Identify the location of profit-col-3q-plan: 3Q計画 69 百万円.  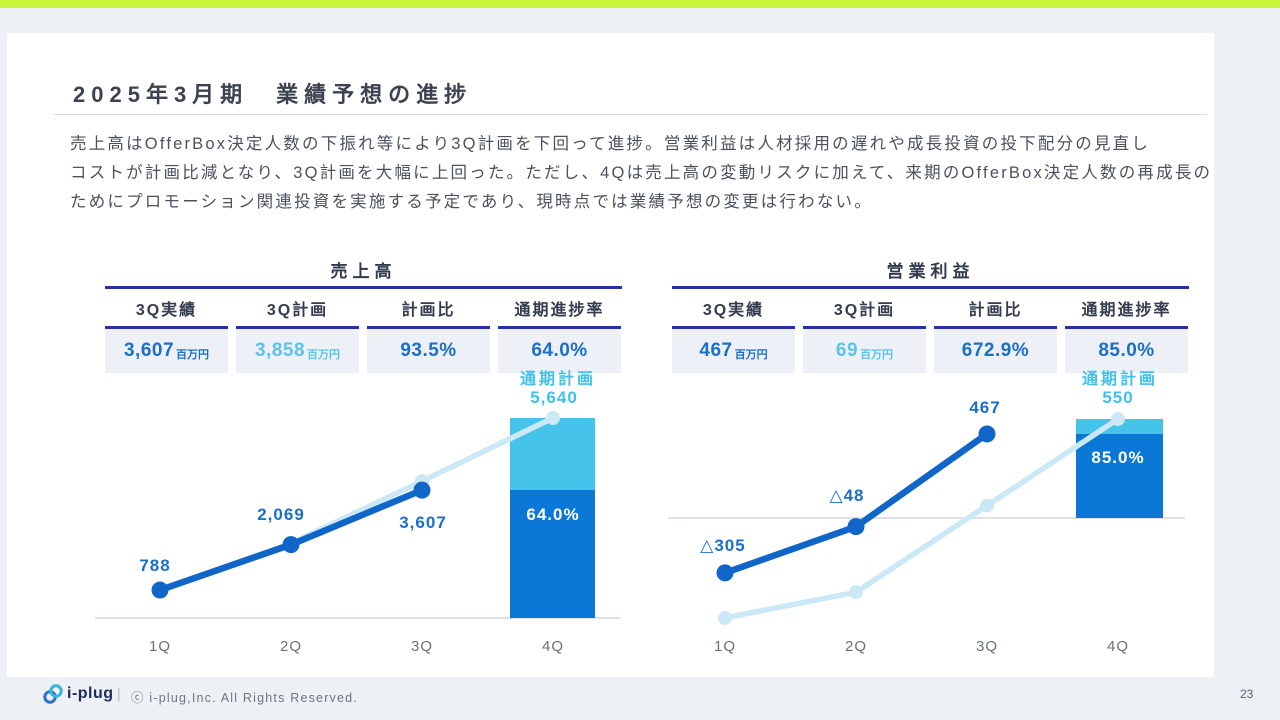
(864, 334).